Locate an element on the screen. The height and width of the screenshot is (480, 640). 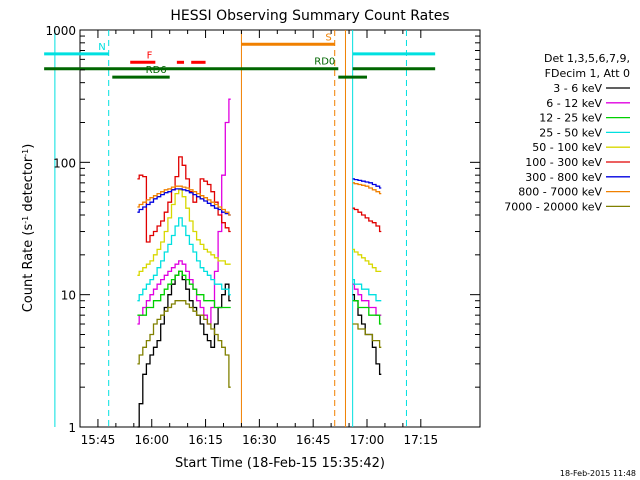
legend-label-100-300-kev: 100 - 300 keV is located at coordinates (563, 162).